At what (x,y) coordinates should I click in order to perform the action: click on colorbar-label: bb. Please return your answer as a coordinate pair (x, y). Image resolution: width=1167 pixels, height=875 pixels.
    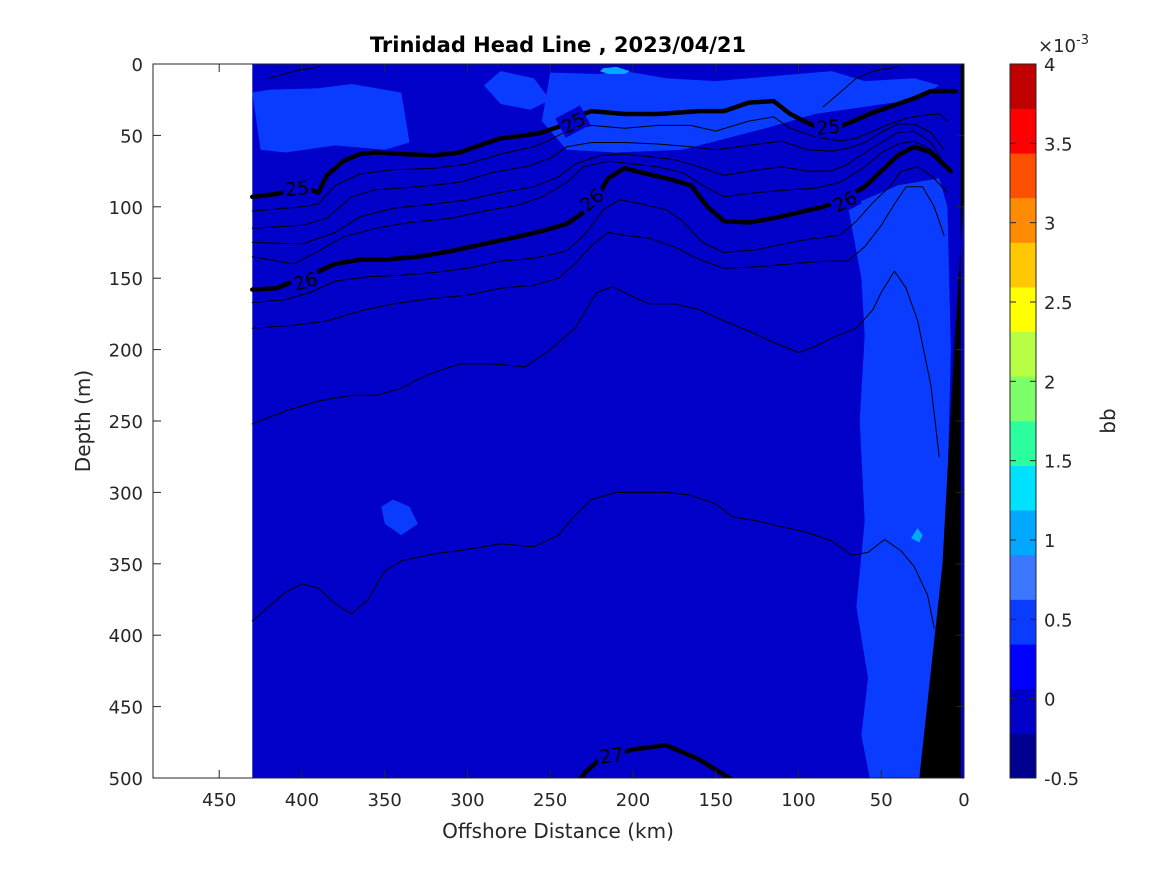
    Looking at the image, I should click on (1108, 420).